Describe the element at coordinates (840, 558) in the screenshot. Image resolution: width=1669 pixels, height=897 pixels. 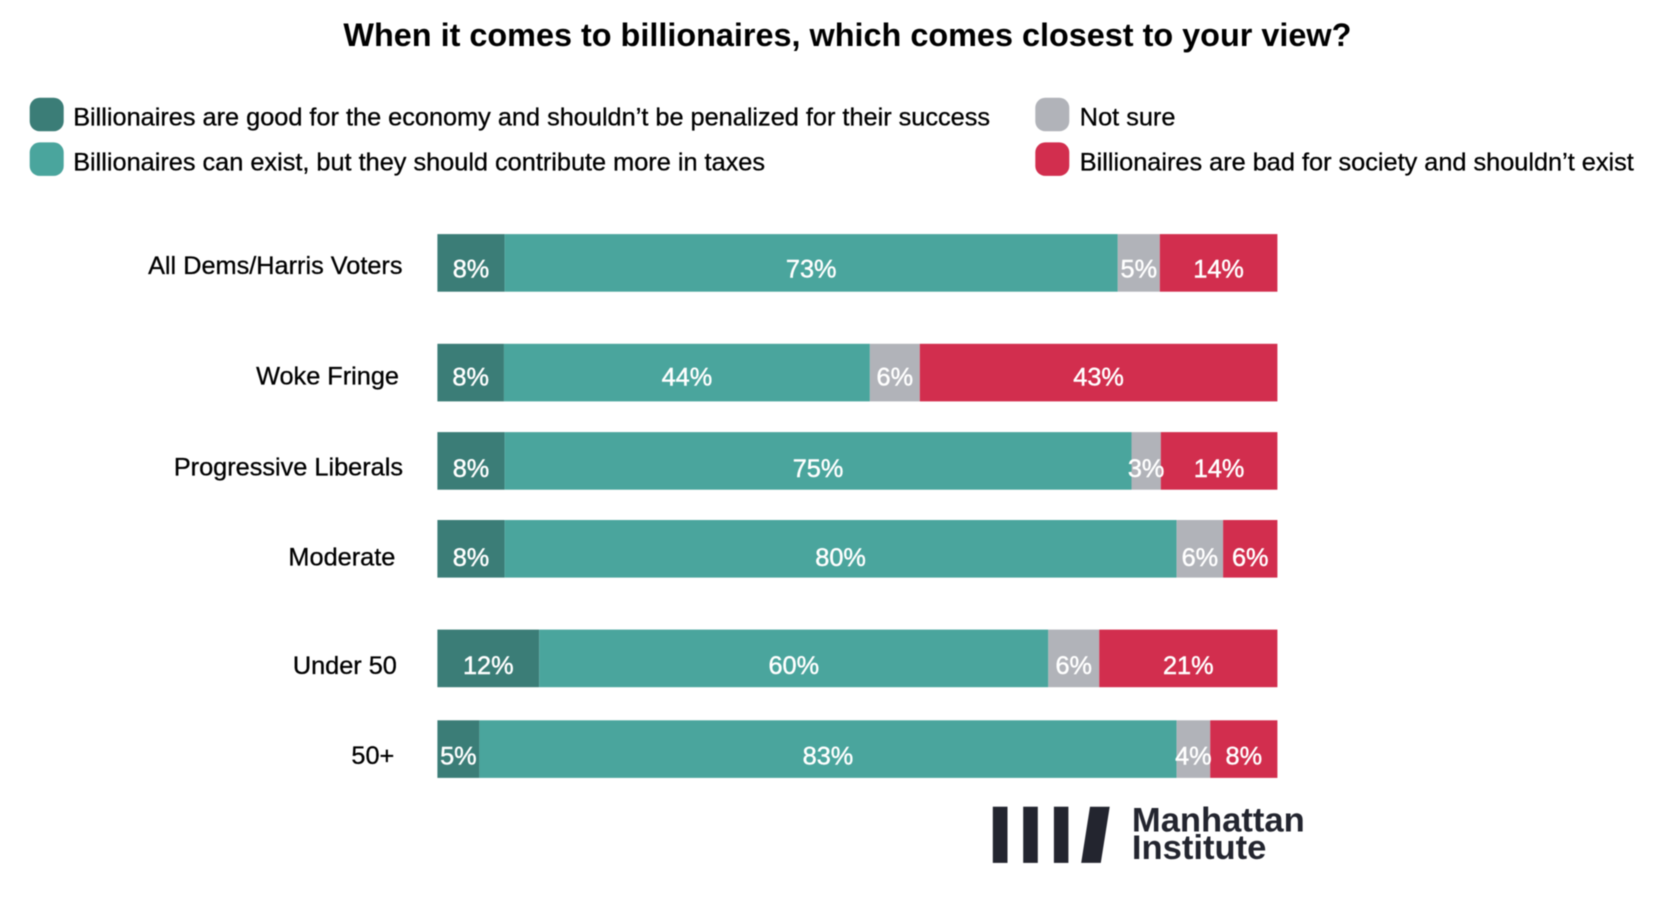
I see `svg-text: 80%` at that location.